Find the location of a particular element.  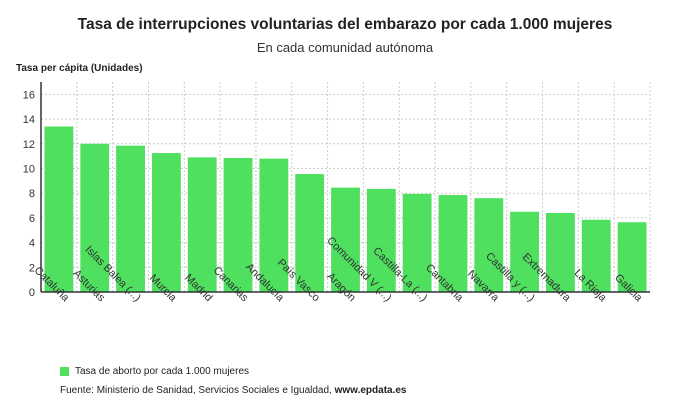

chart-subtitle: En cada comunidad autónoma is located at coordinates (345, 47).